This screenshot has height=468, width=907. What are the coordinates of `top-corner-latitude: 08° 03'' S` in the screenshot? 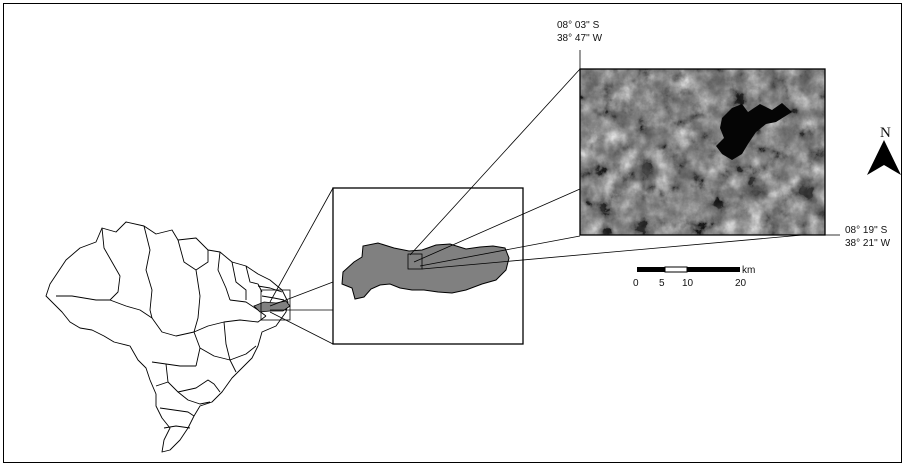 It's located at (578, 25).